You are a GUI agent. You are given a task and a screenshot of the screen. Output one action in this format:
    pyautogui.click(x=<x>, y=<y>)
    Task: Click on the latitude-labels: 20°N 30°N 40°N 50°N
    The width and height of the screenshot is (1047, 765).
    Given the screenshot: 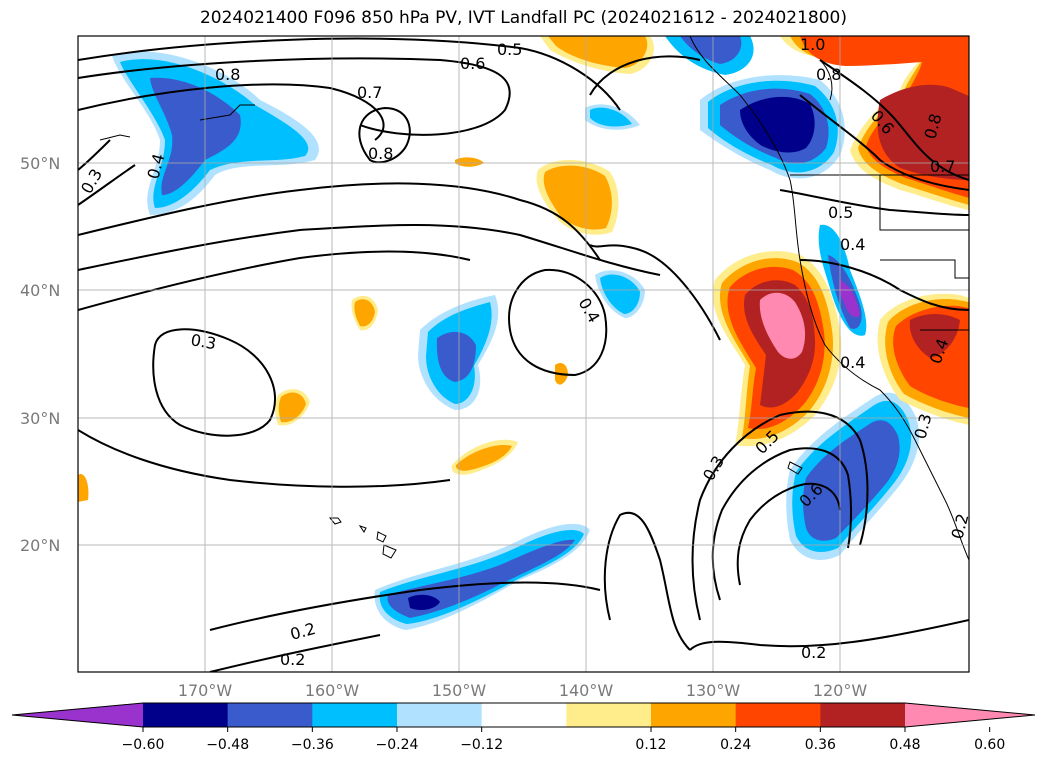 What is the action you would take?
    pyautogui.click(x=40, y=354)
    